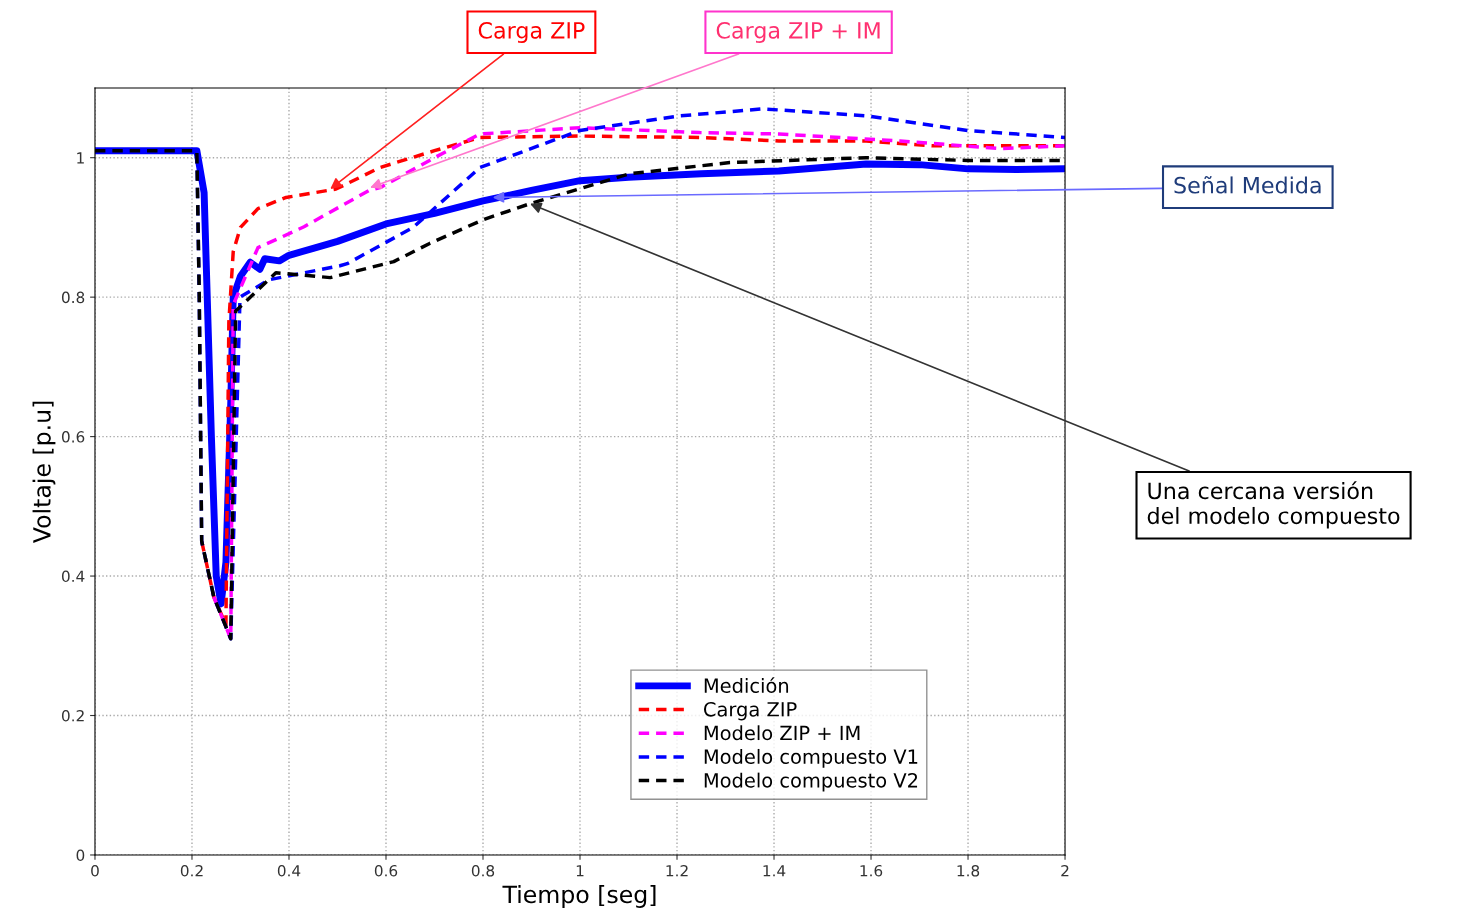 The height and width of the screenshot is (922, 1468). Describe the element at coordinates (80, 855) in the screenshot. I see `y-tick-label: 0` at that location.